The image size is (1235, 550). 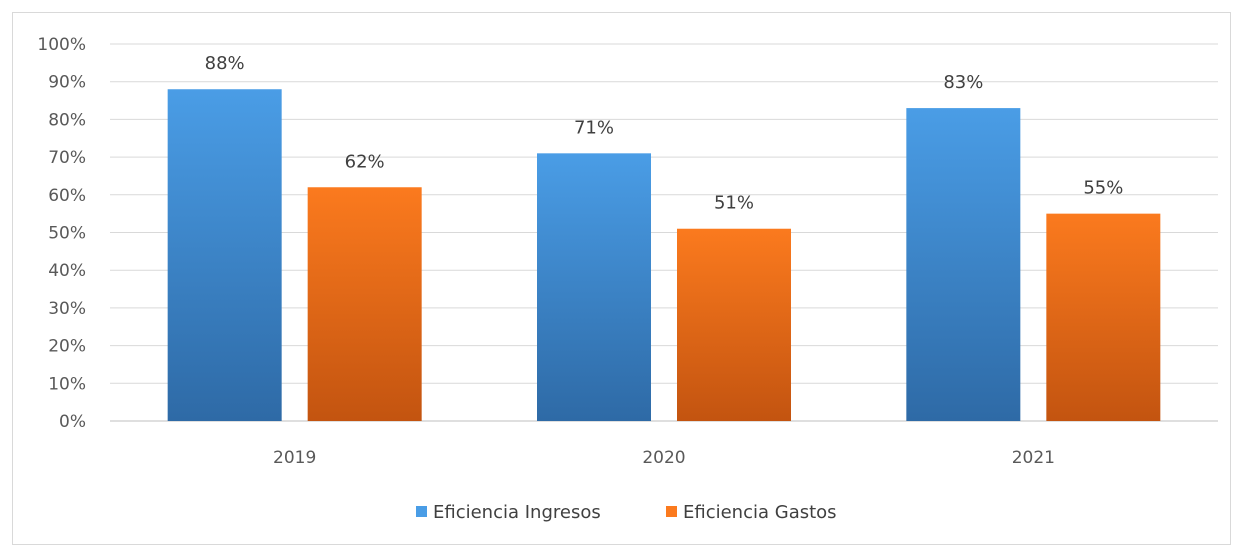 I want to click on data-label: 55%, so click(x=1103, y=188).